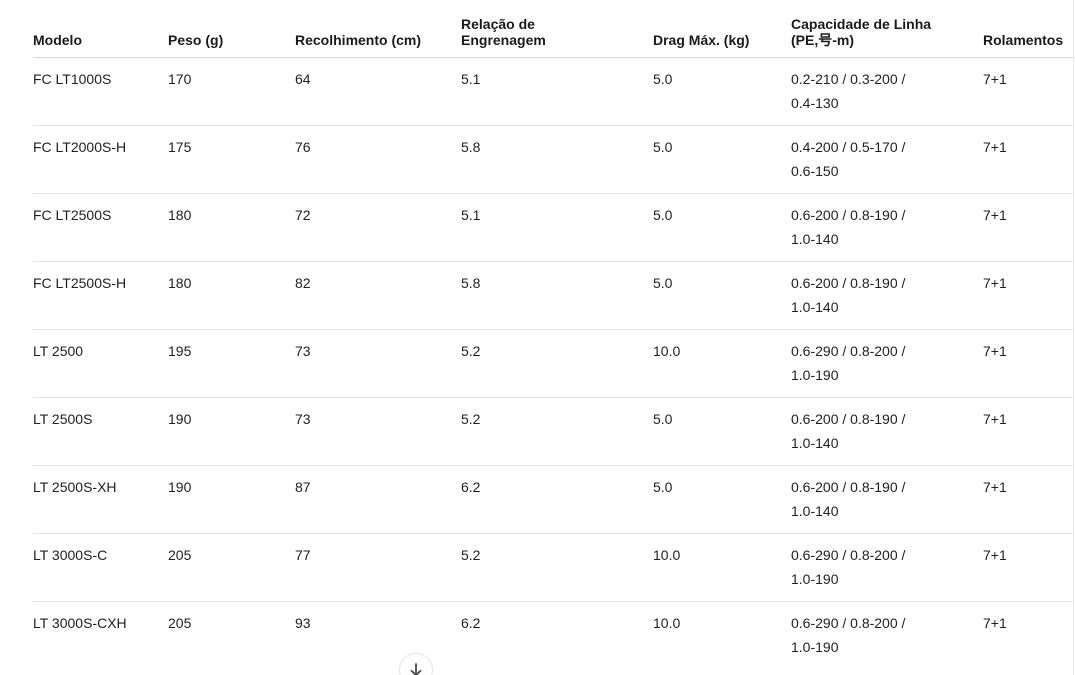 The height and width of the screenshot is (675, 1075). Describe the element at coordinates (1028, 29) in the screenshot. I see `column-header-bearings: Rolamentos` at that location.